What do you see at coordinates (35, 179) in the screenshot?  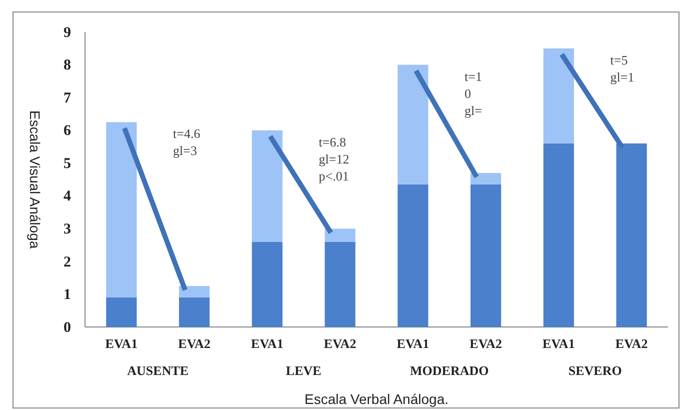 I see `y-axis-title: Escala Visual Análoga` at bounding box center [35, 179].